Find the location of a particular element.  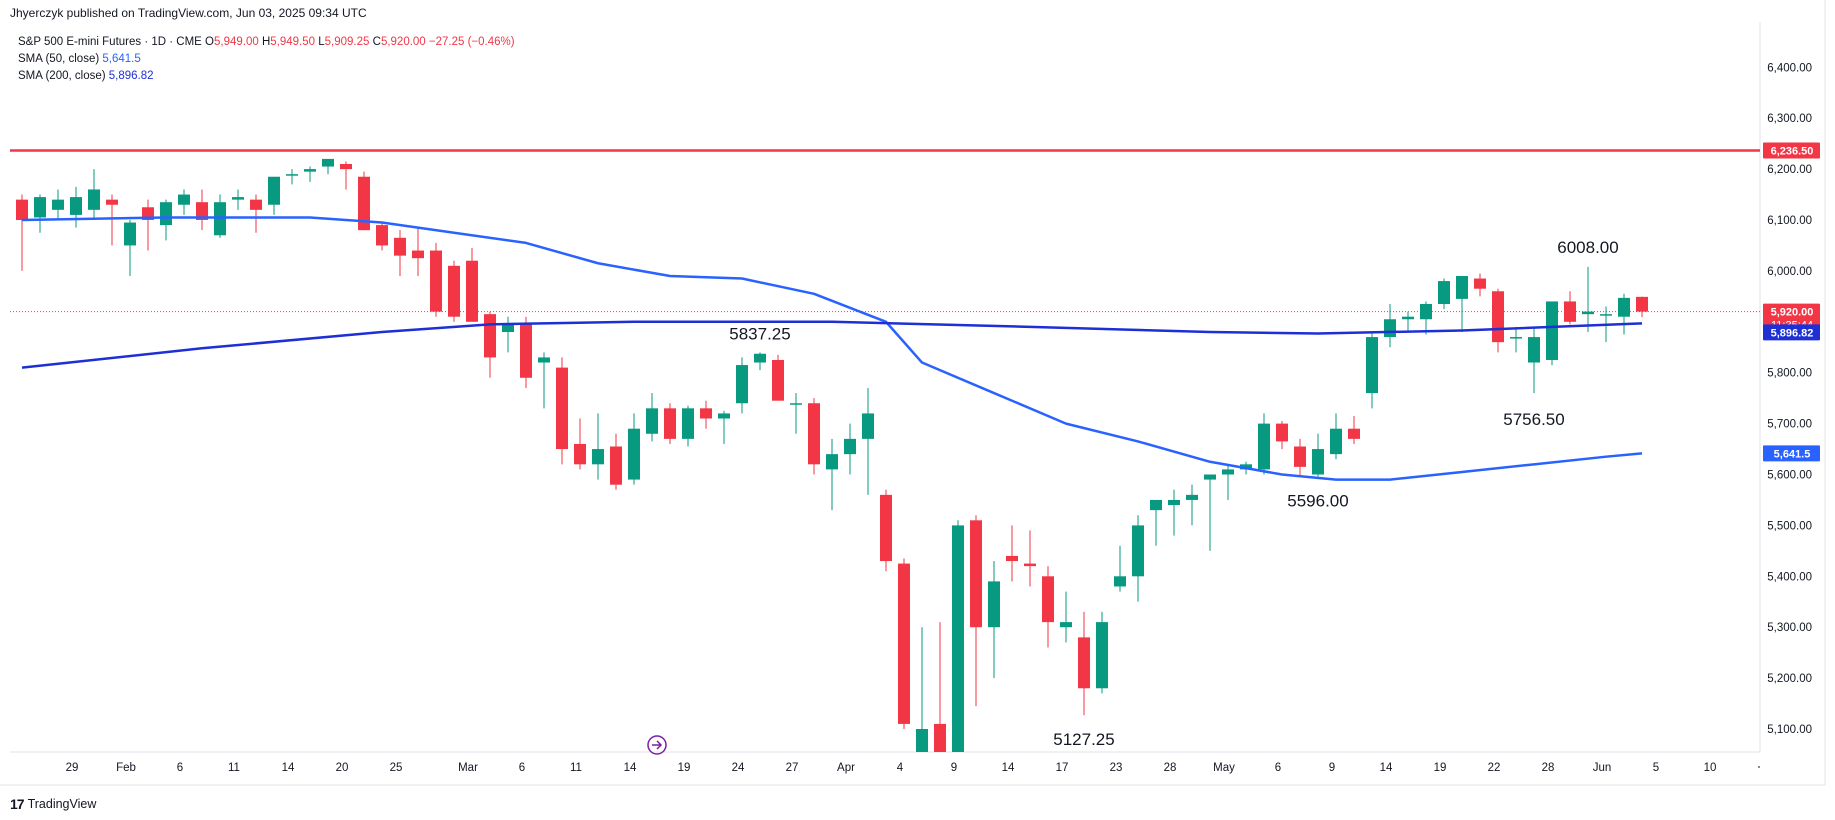

resistance-tag-bg is located at coordinates (1791, 150).